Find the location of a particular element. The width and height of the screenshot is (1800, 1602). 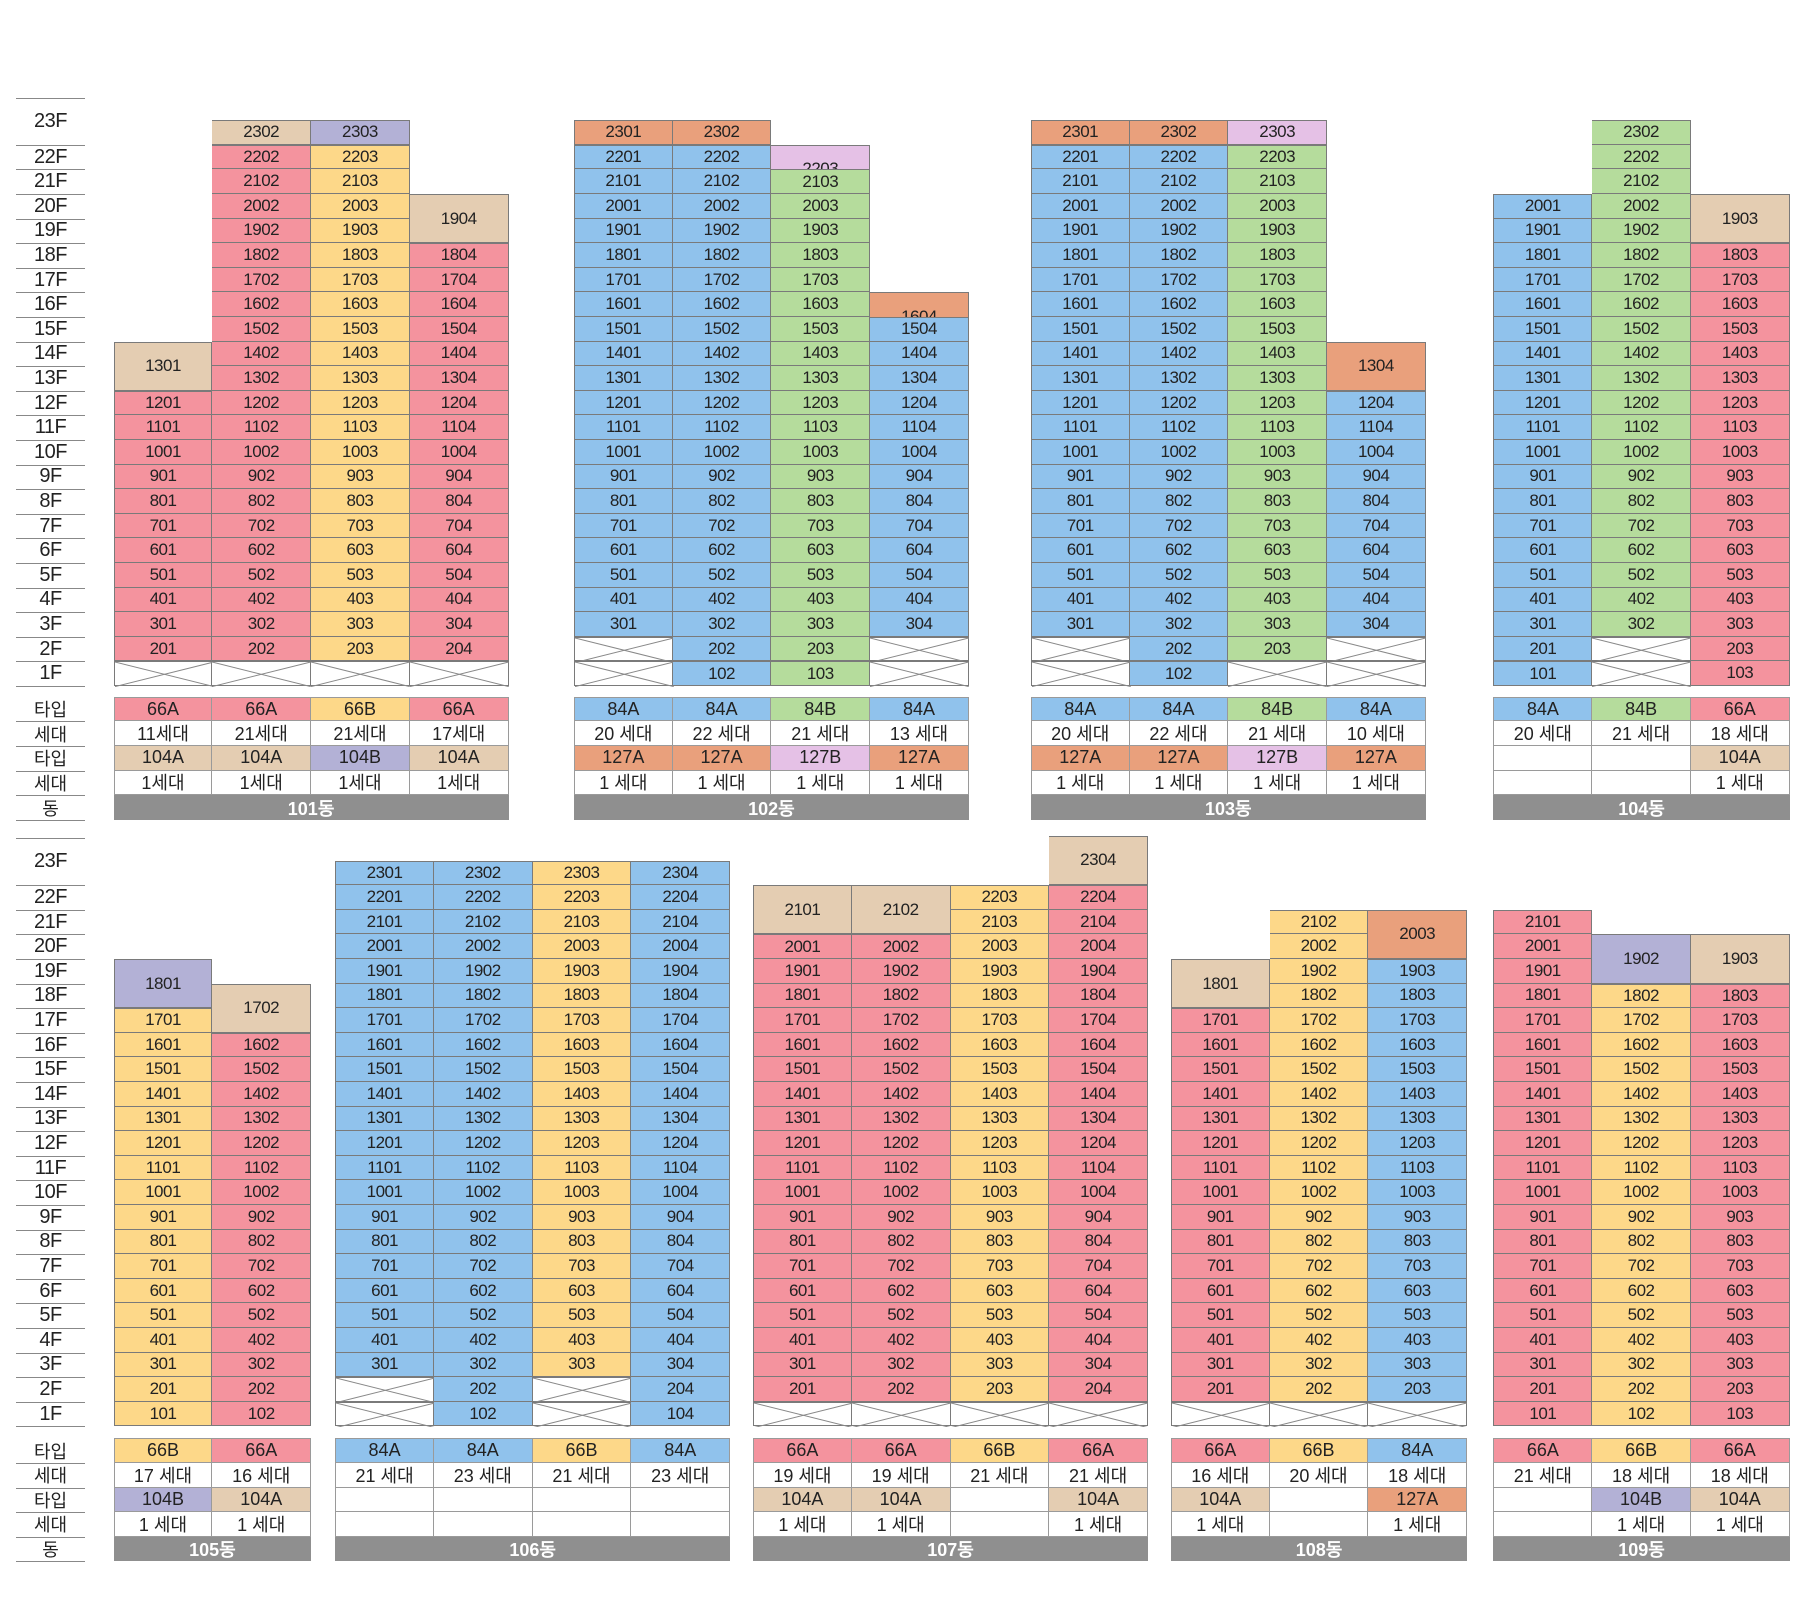

floor-label: 21F is located at coordinates (50, 921).